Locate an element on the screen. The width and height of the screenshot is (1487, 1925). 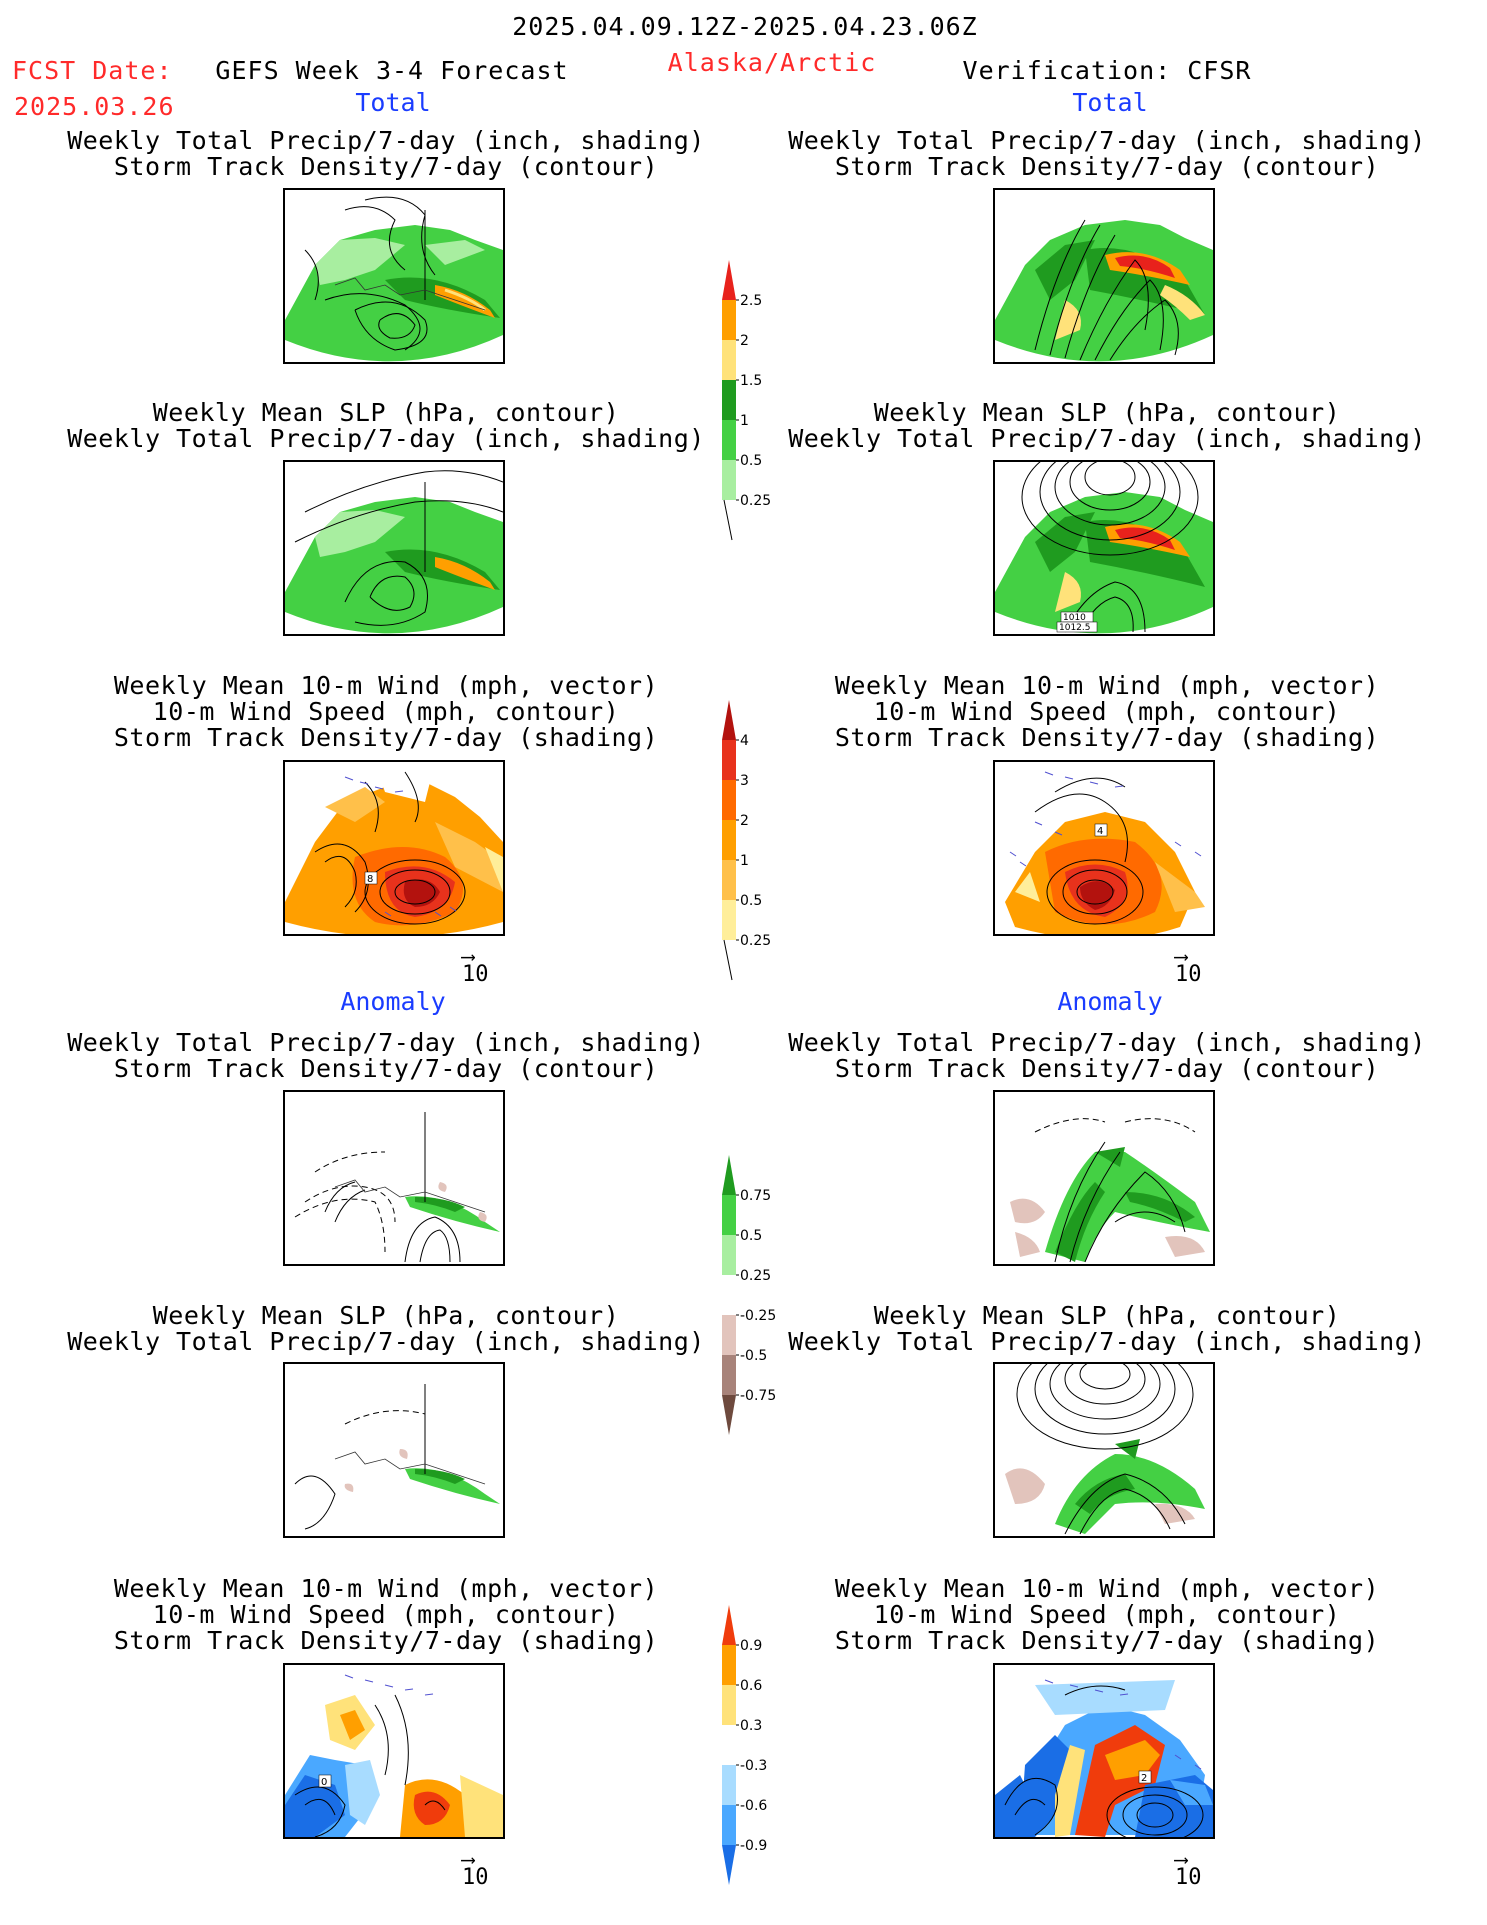
contour-label: 4 is located at coordinates (1100, 831).